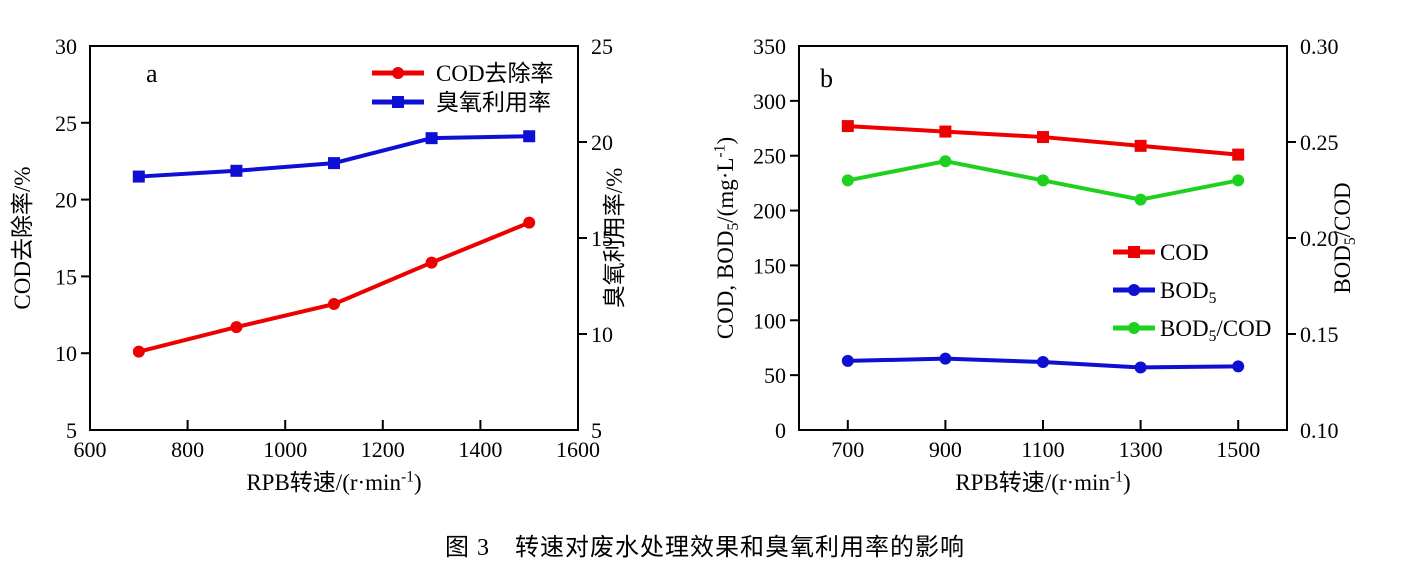 Image resolution: width=1410 pixels, height=581 pixels. What do you see at coordinates (285, 449) in the screenshot?
I see `x-tick-label: 1000` at bounding box center [285, 449].